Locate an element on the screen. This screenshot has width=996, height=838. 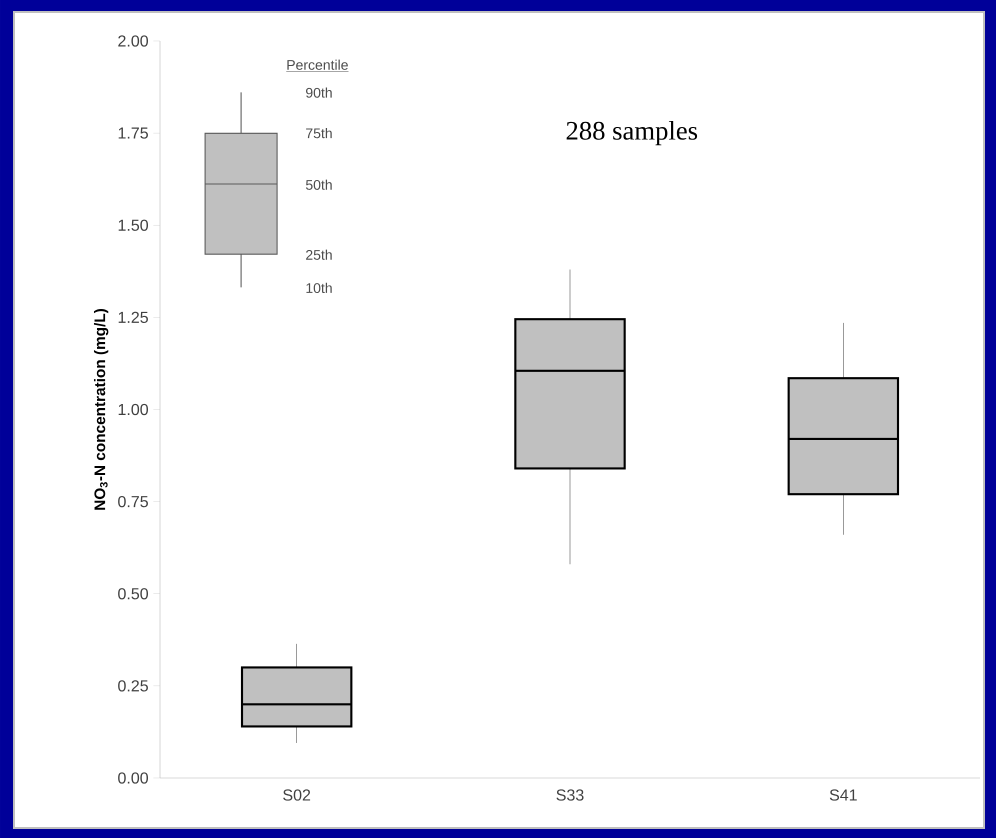
annotation: 10th is located at coordinates (319, 288).